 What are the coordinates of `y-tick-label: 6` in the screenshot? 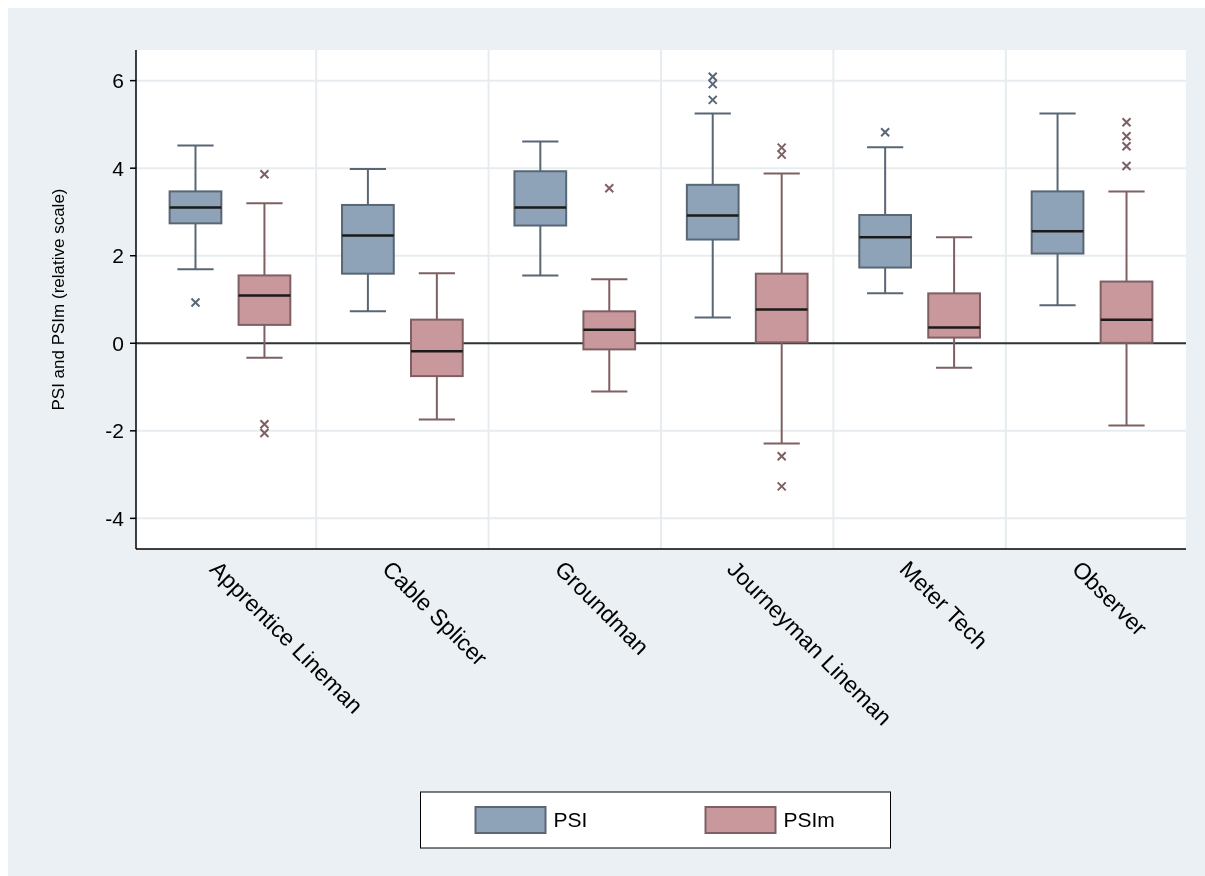 It's located at (118, 80).